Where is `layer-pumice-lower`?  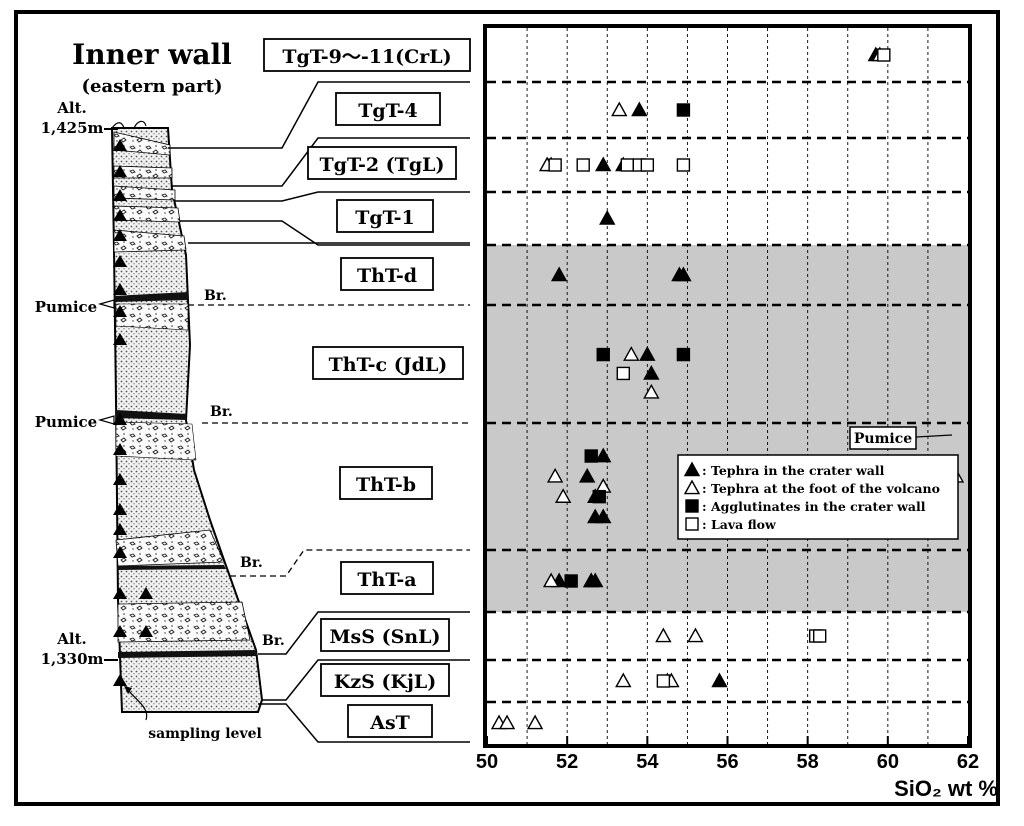 layer-pumice-lower is located at coordinates (151, 415).